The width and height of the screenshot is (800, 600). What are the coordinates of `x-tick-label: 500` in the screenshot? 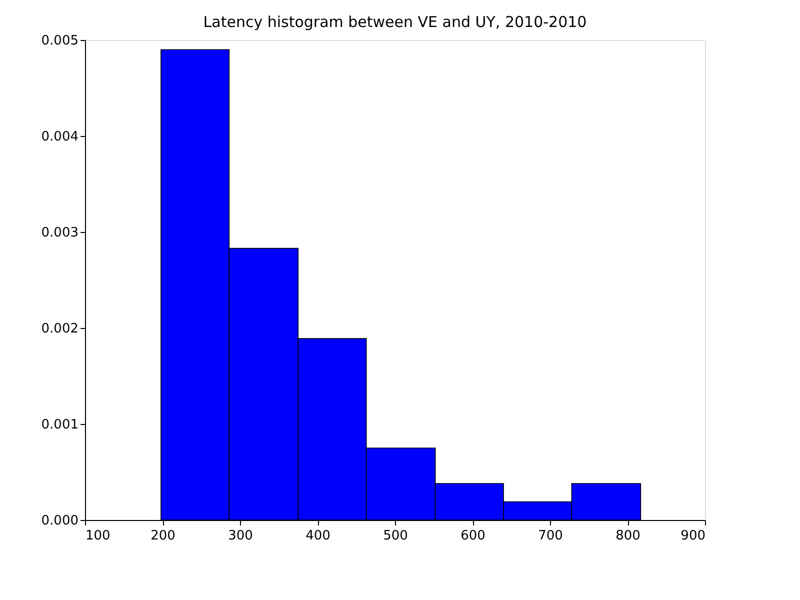 It's located at (395, 536).